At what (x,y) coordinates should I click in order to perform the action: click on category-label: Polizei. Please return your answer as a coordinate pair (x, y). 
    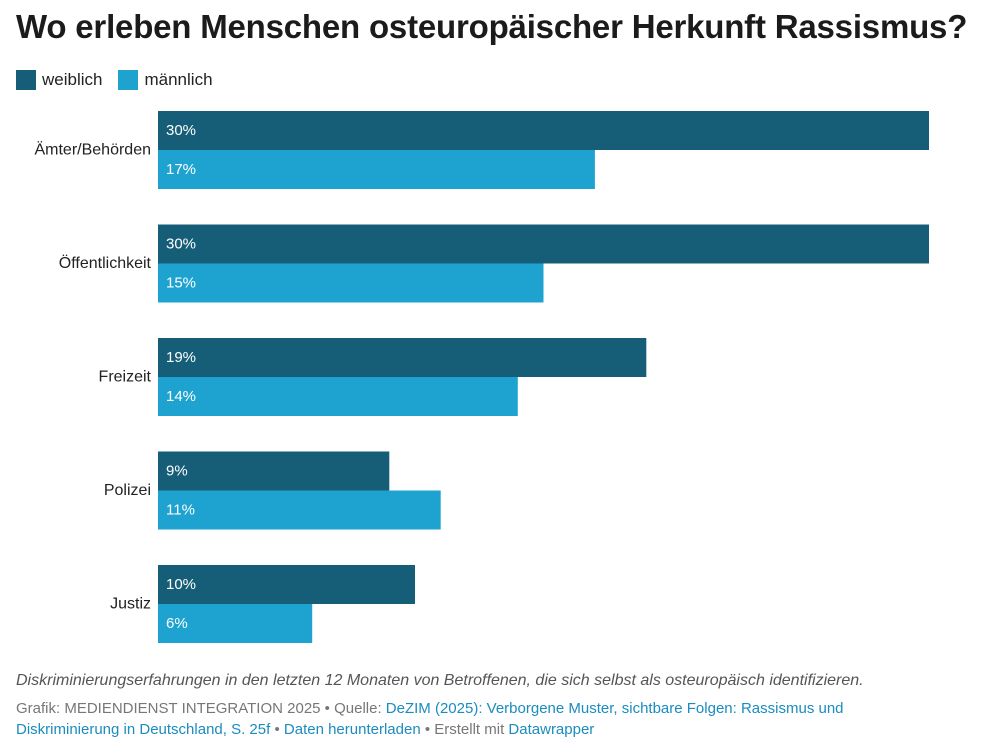
    Looking at the image, I should click on (127, 490).